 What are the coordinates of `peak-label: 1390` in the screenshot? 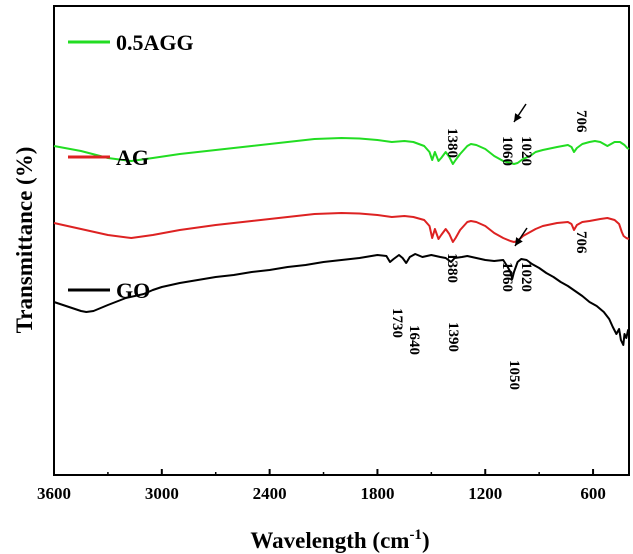 It's located at (453, 337).